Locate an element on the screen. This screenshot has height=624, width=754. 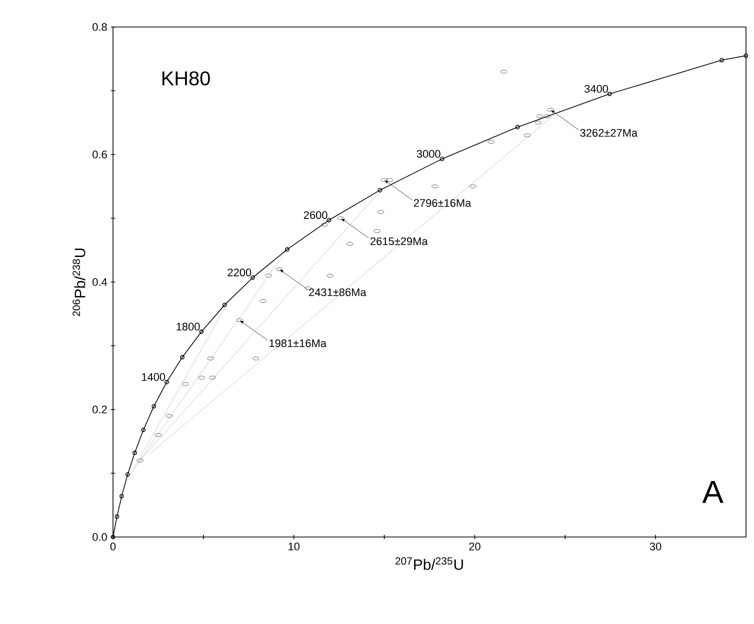
x-tick-label: 30 is located at coordinates (656, 546).